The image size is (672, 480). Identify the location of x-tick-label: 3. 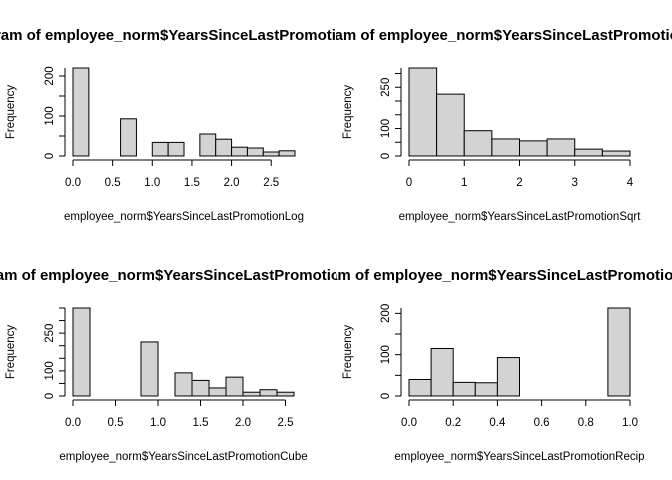
(575, 183).